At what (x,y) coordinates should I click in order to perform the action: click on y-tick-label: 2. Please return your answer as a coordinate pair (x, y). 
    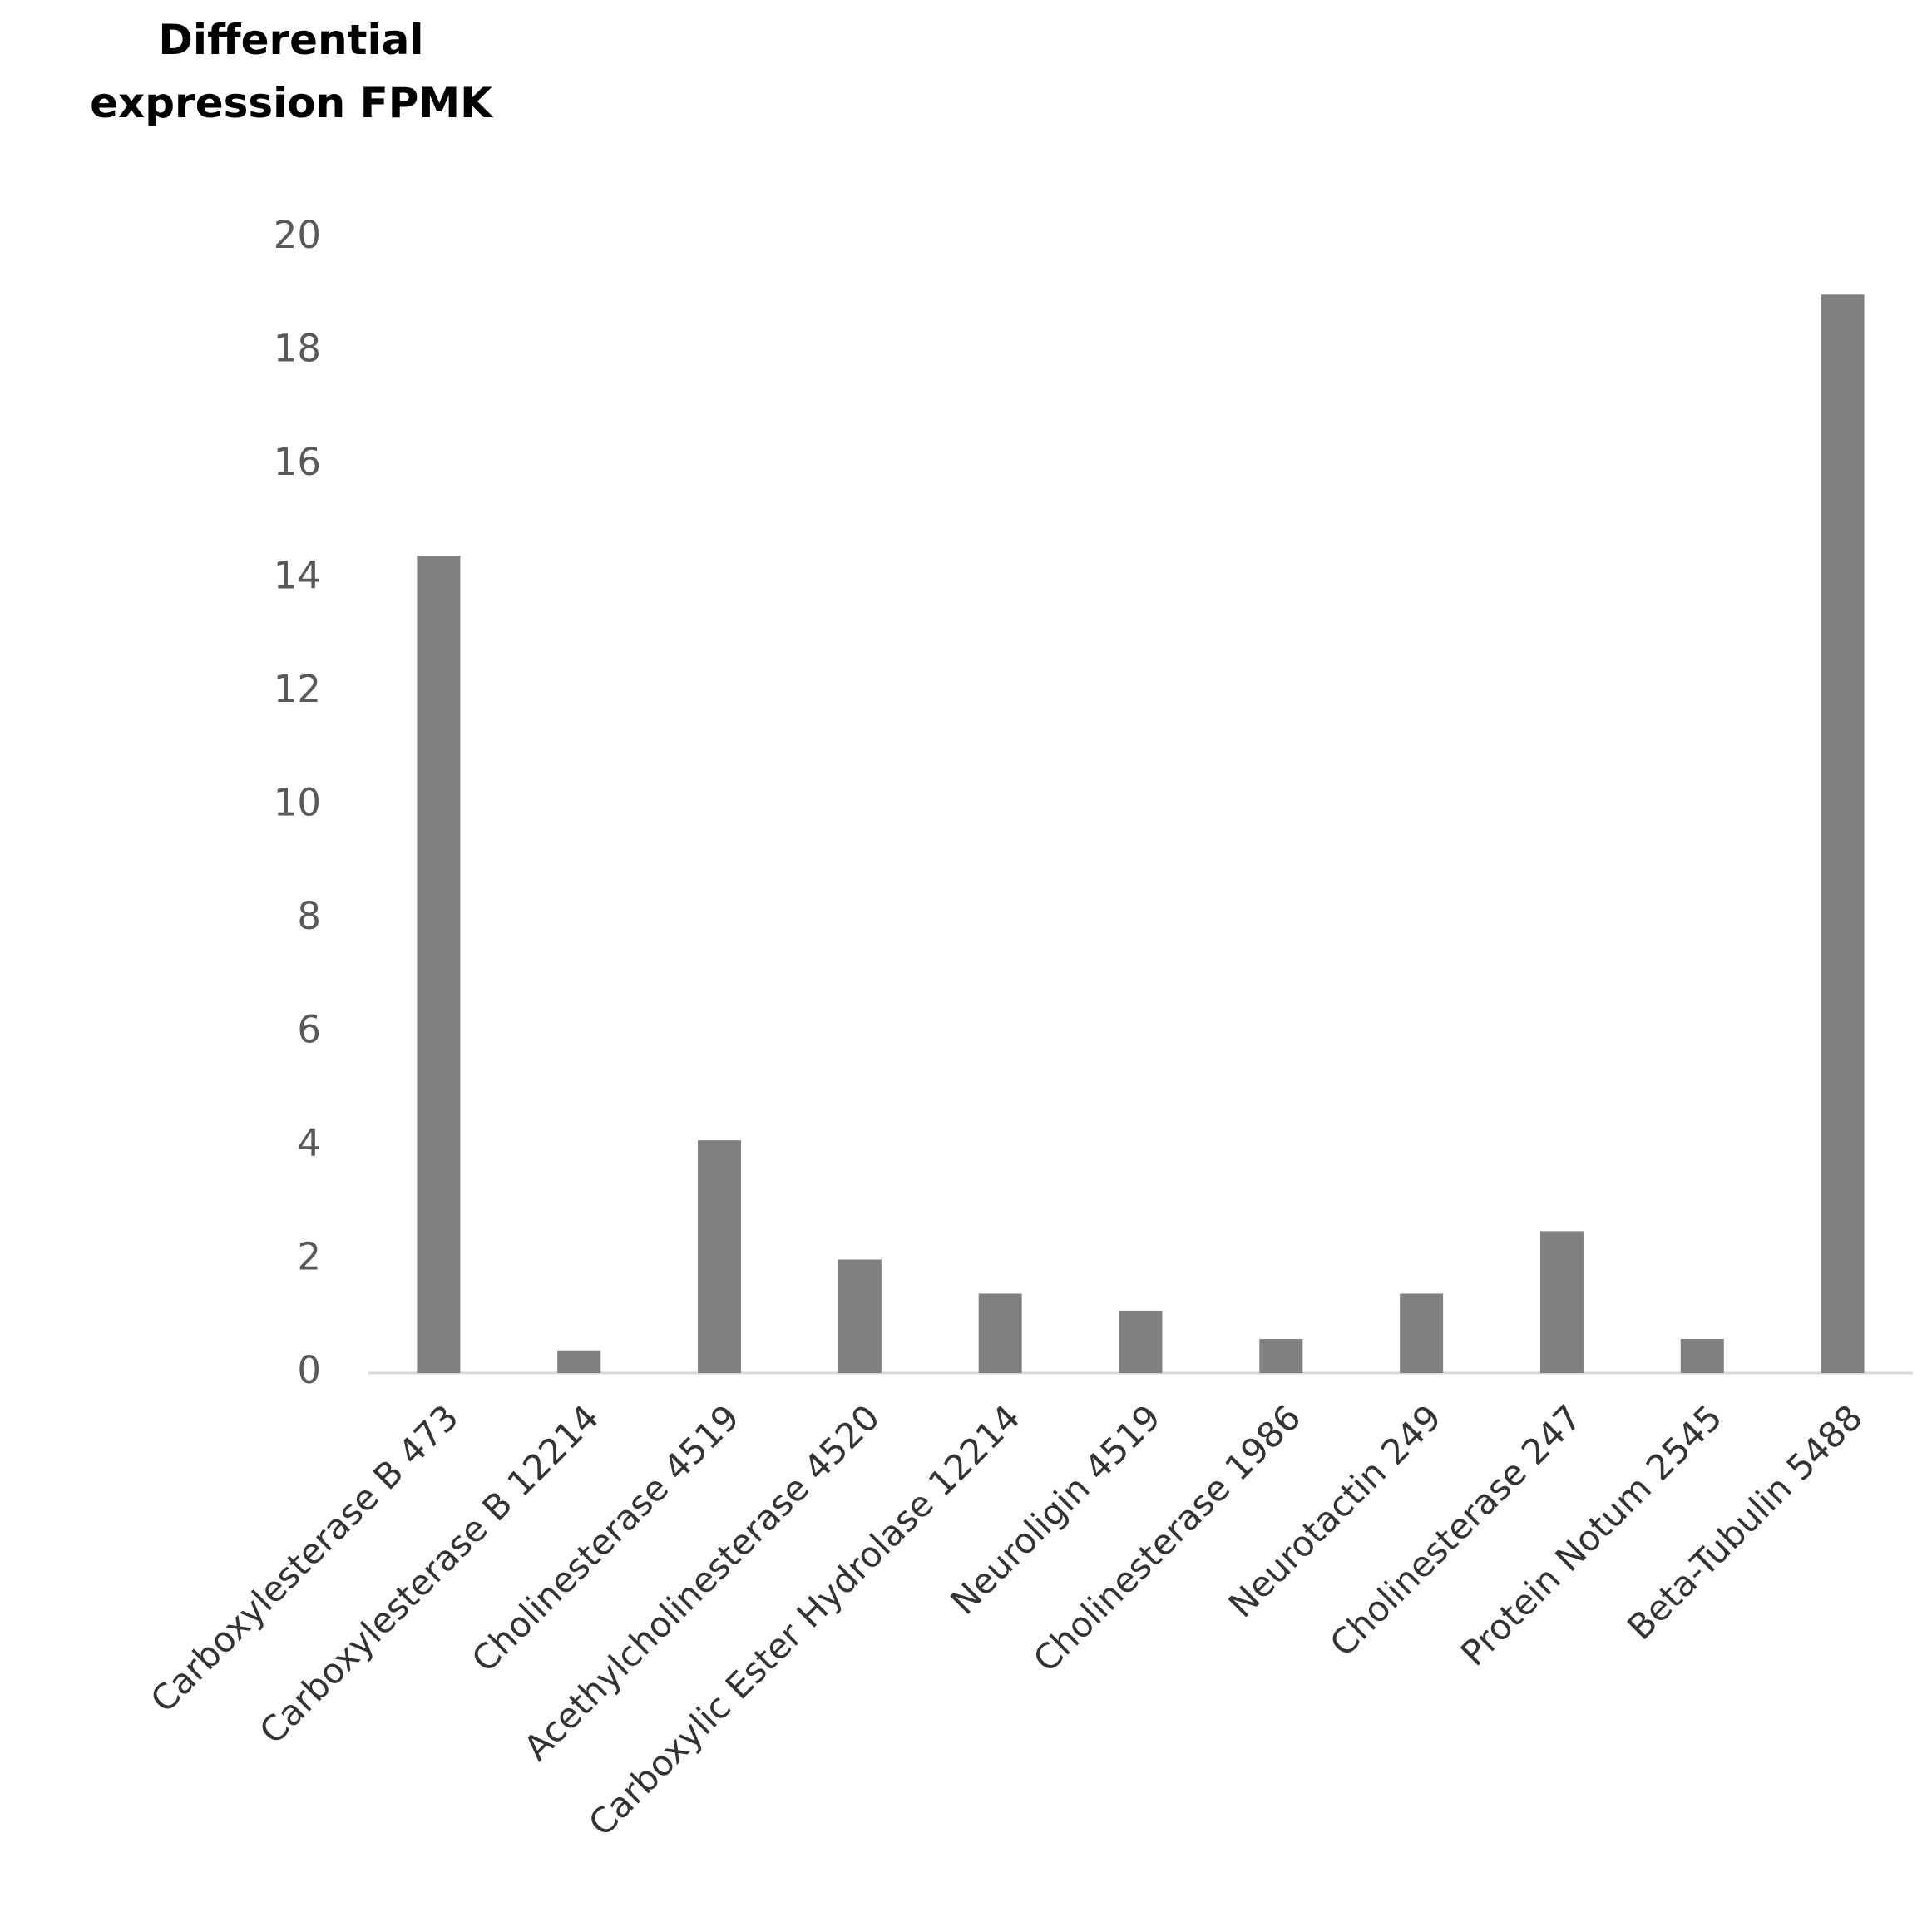
    Looking at the image, I should click on (309, 1257).